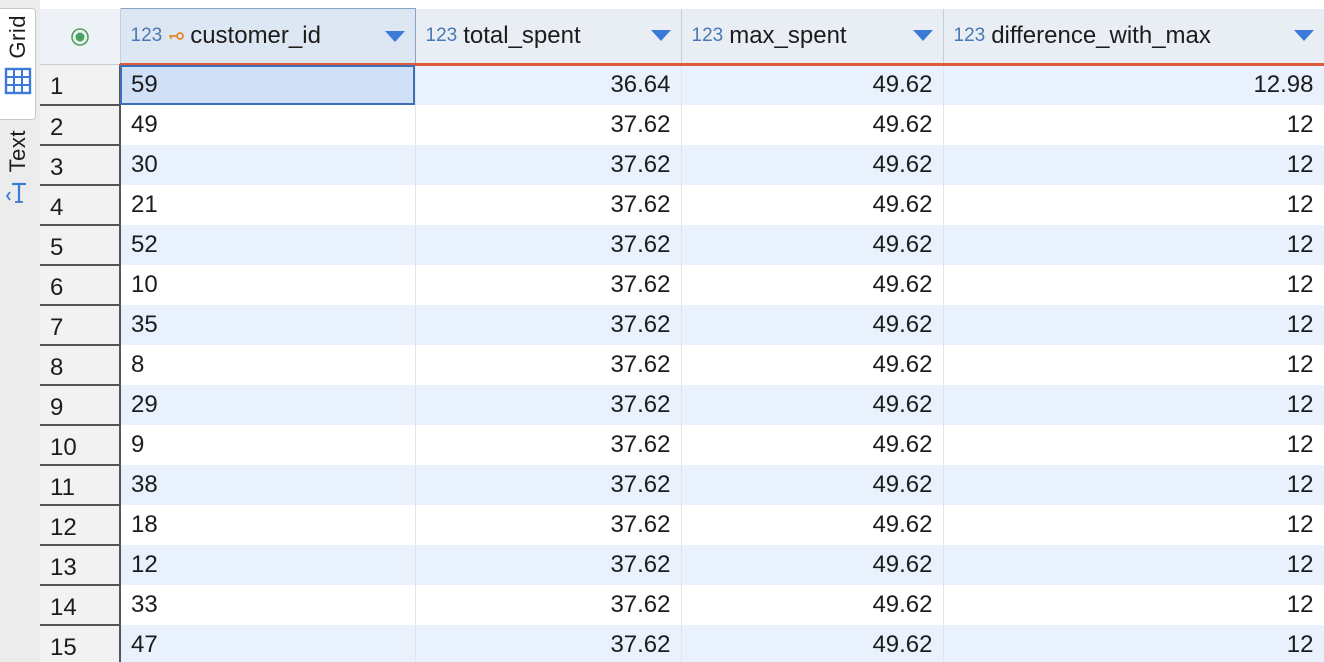 This screenshot has width=1324, height=662. What do you see at coordinates (80, 565) in the screenshot?
I see `row-number: 13` at bounding box center [80, 565].